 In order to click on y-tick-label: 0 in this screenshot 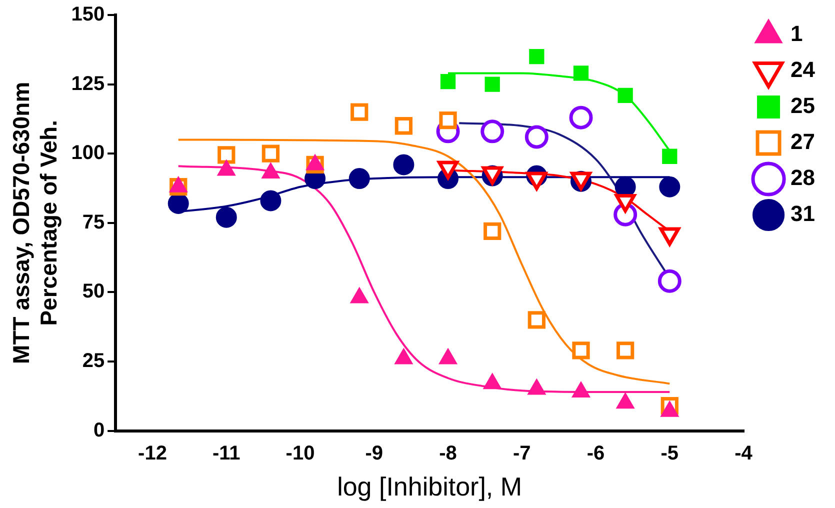, I will do `click(99, 430)`.